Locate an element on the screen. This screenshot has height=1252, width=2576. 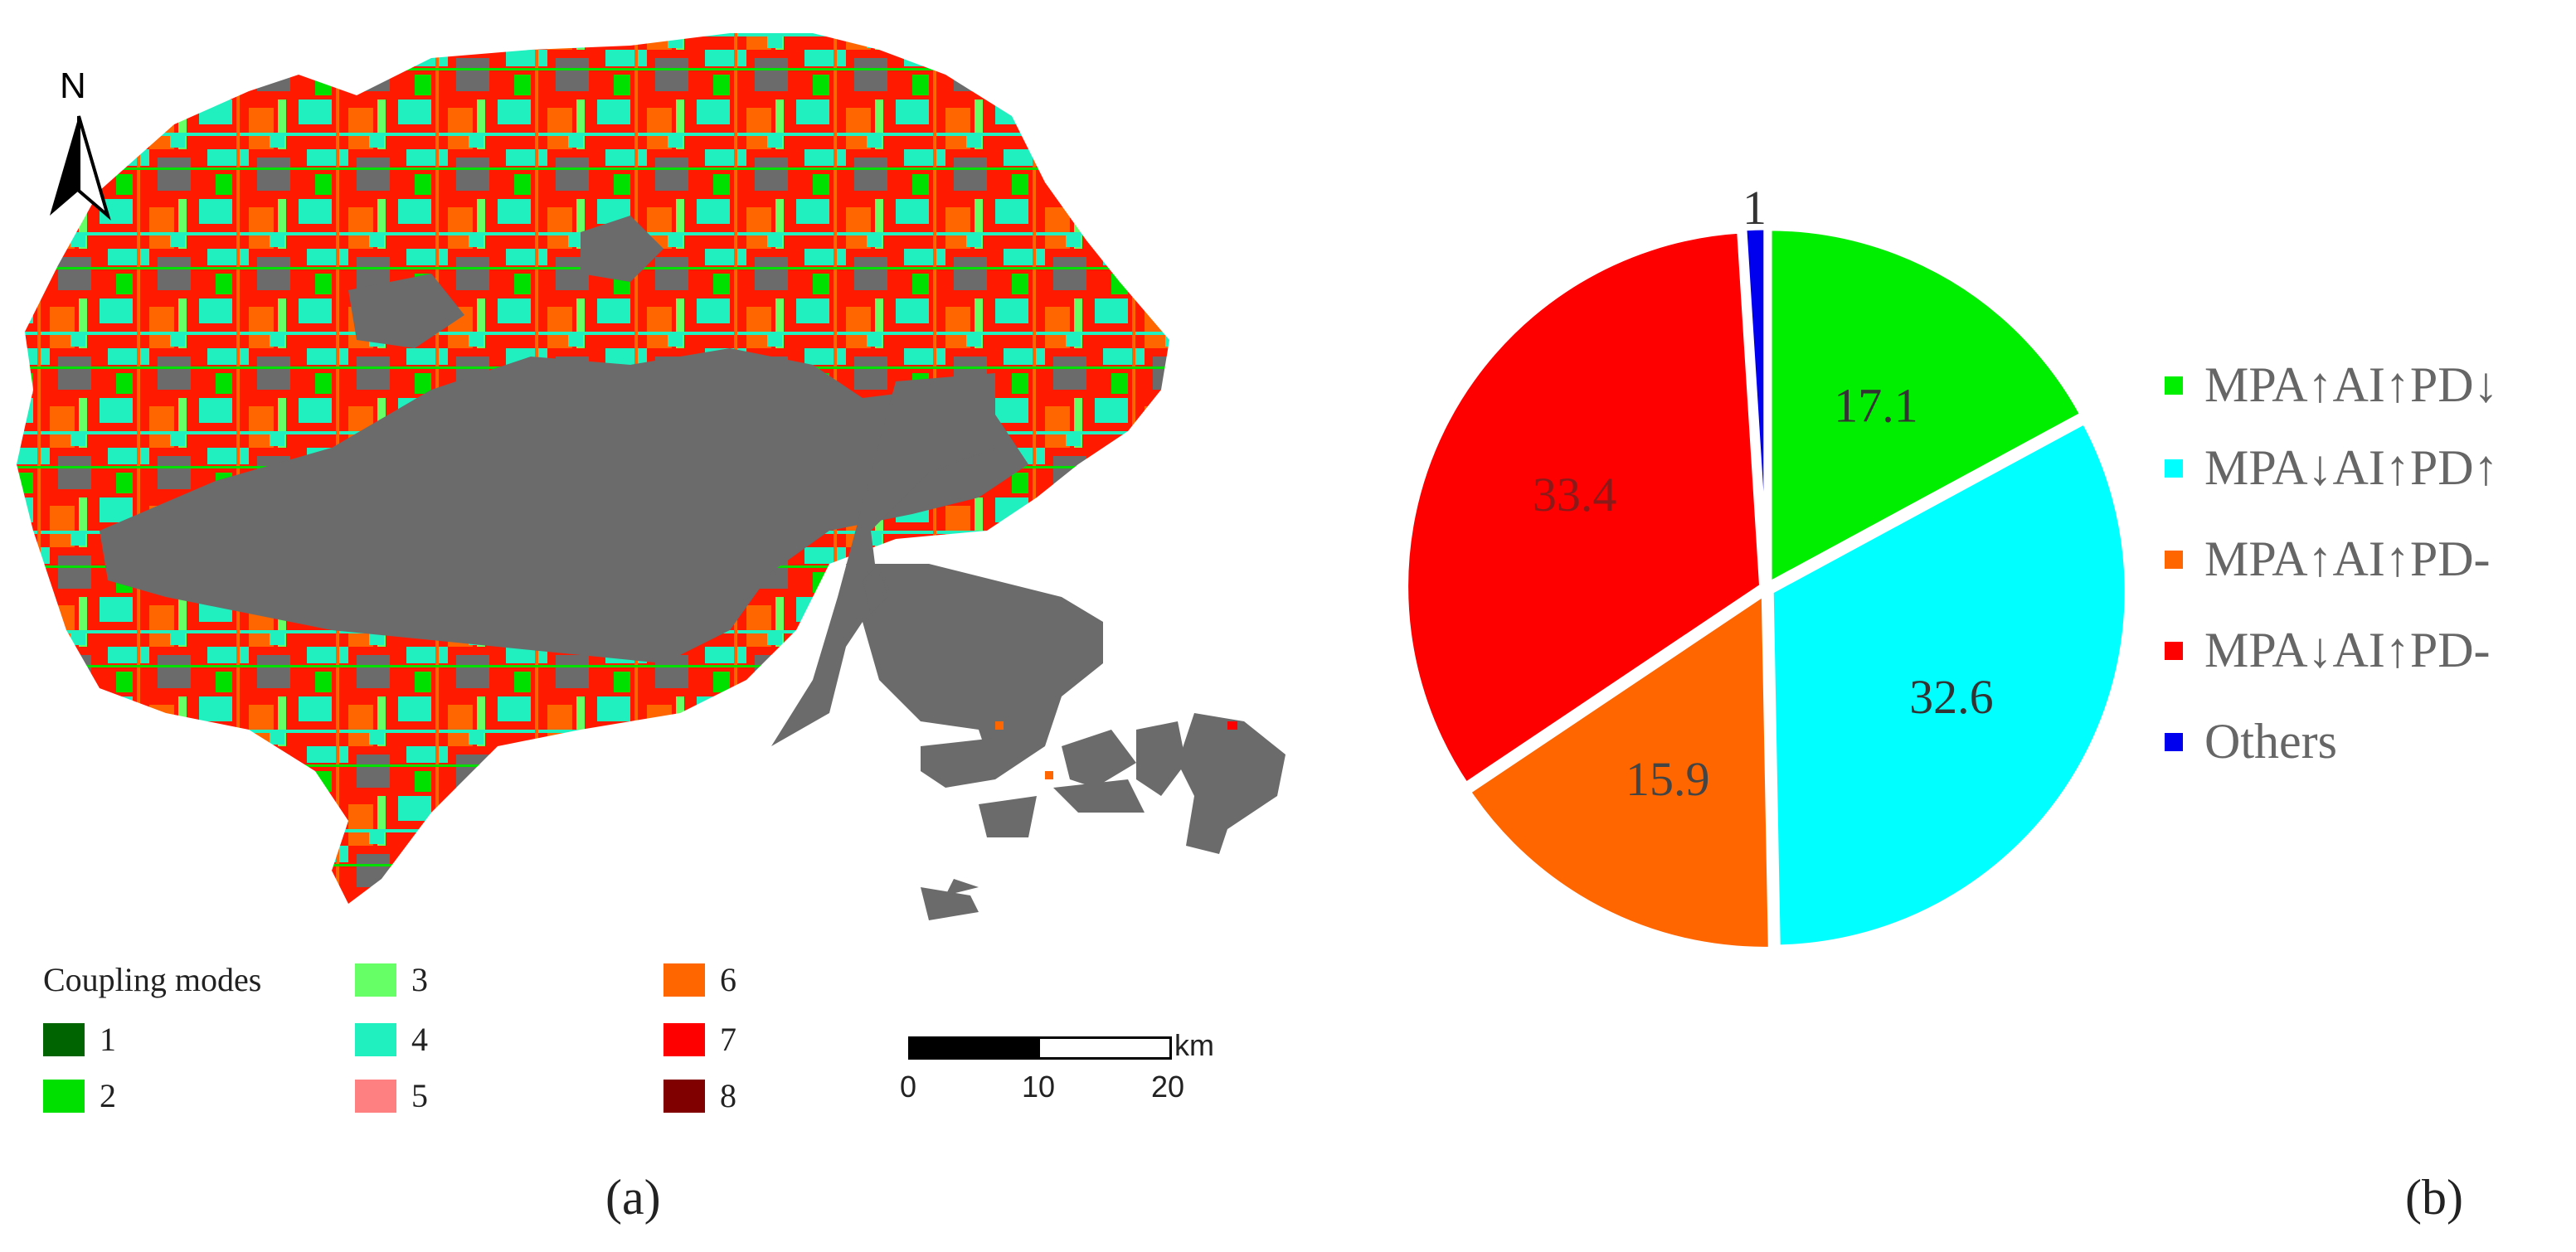
pie-legend-item-0: MPA↑AI↑PD↓ is located at coordinates (2332, 385).